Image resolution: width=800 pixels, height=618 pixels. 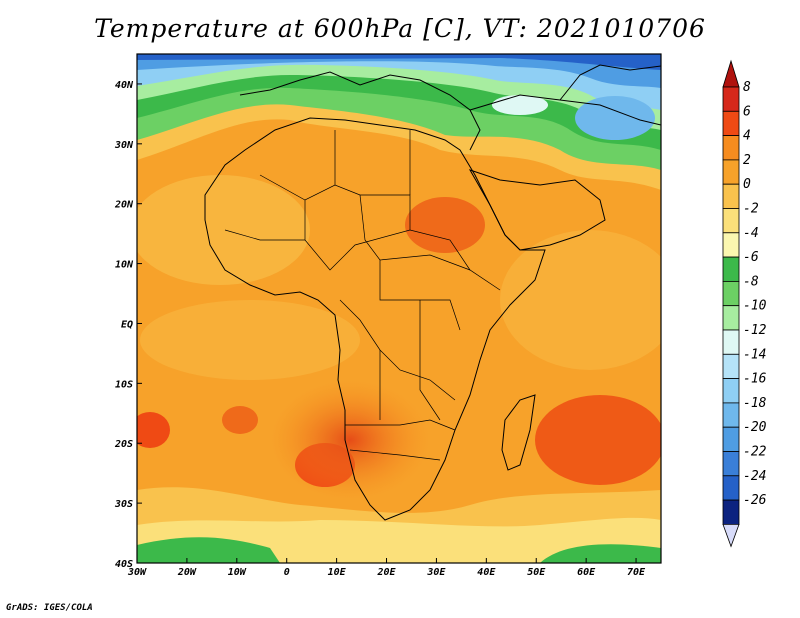 I want to click on colorbar-top-arrow, so click(x=731, y=73).